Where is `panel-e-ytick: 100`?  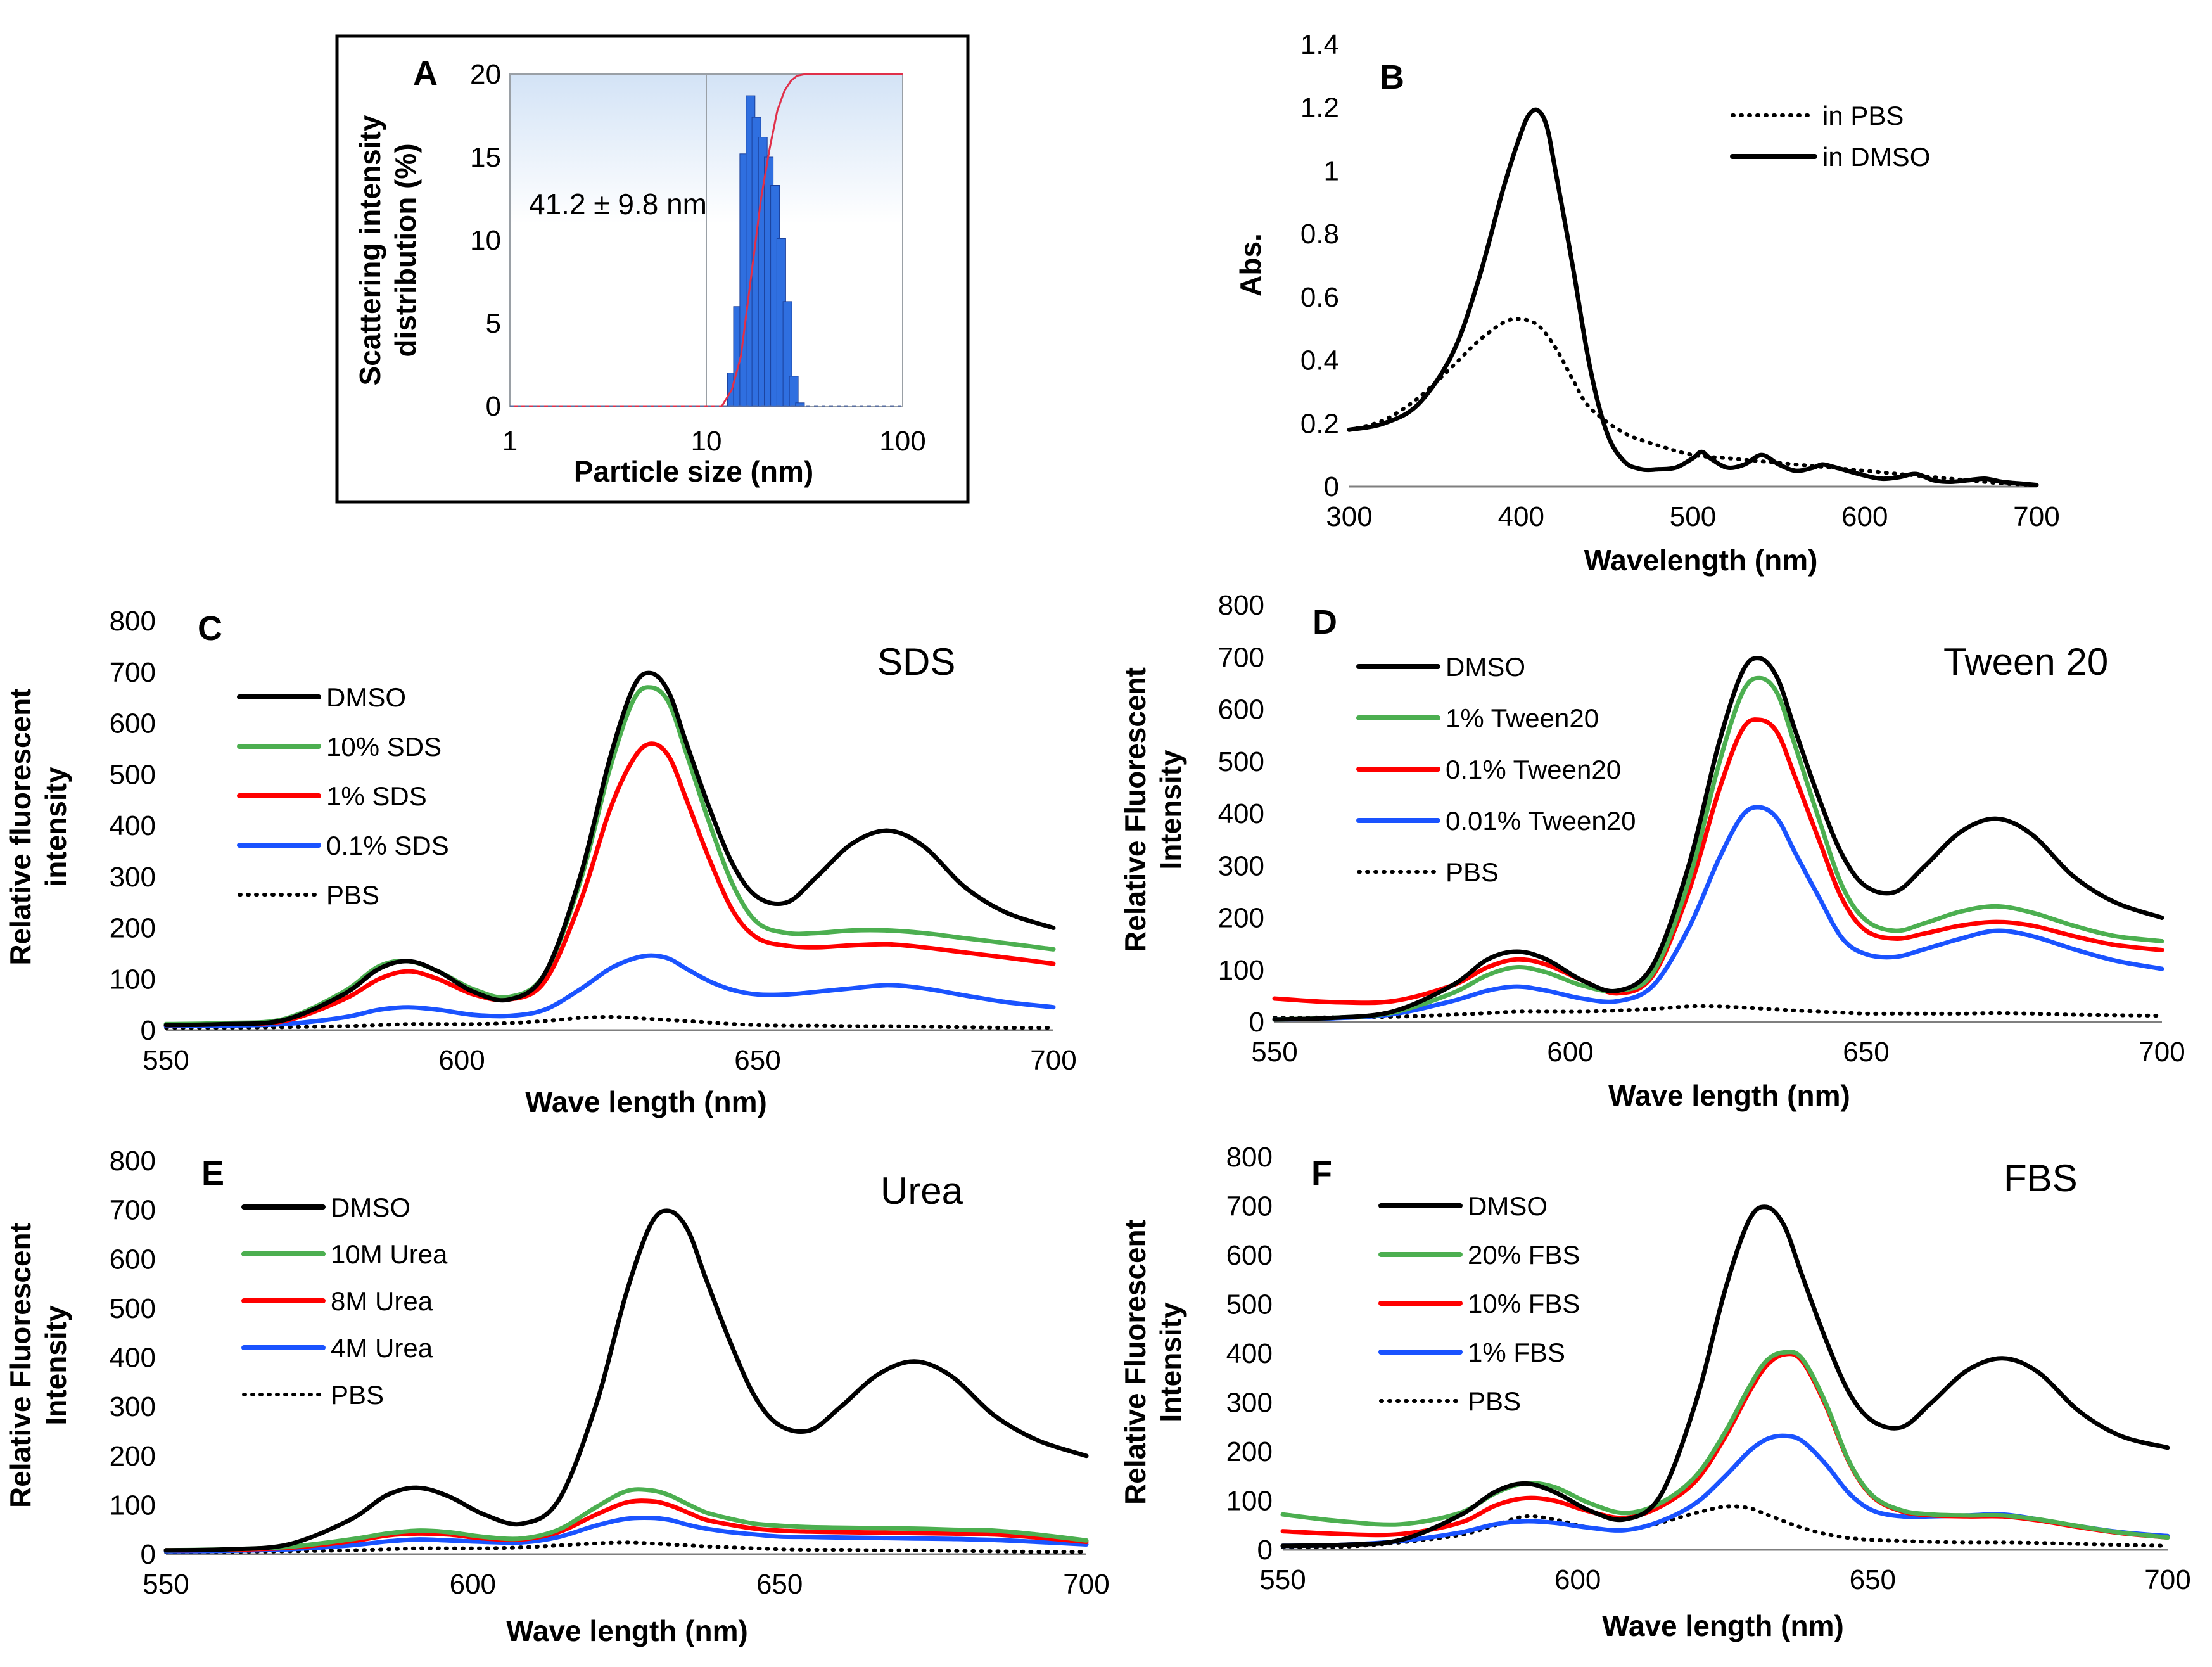 panel-e-ytick: 100 is located at coordinates (133, 1505).